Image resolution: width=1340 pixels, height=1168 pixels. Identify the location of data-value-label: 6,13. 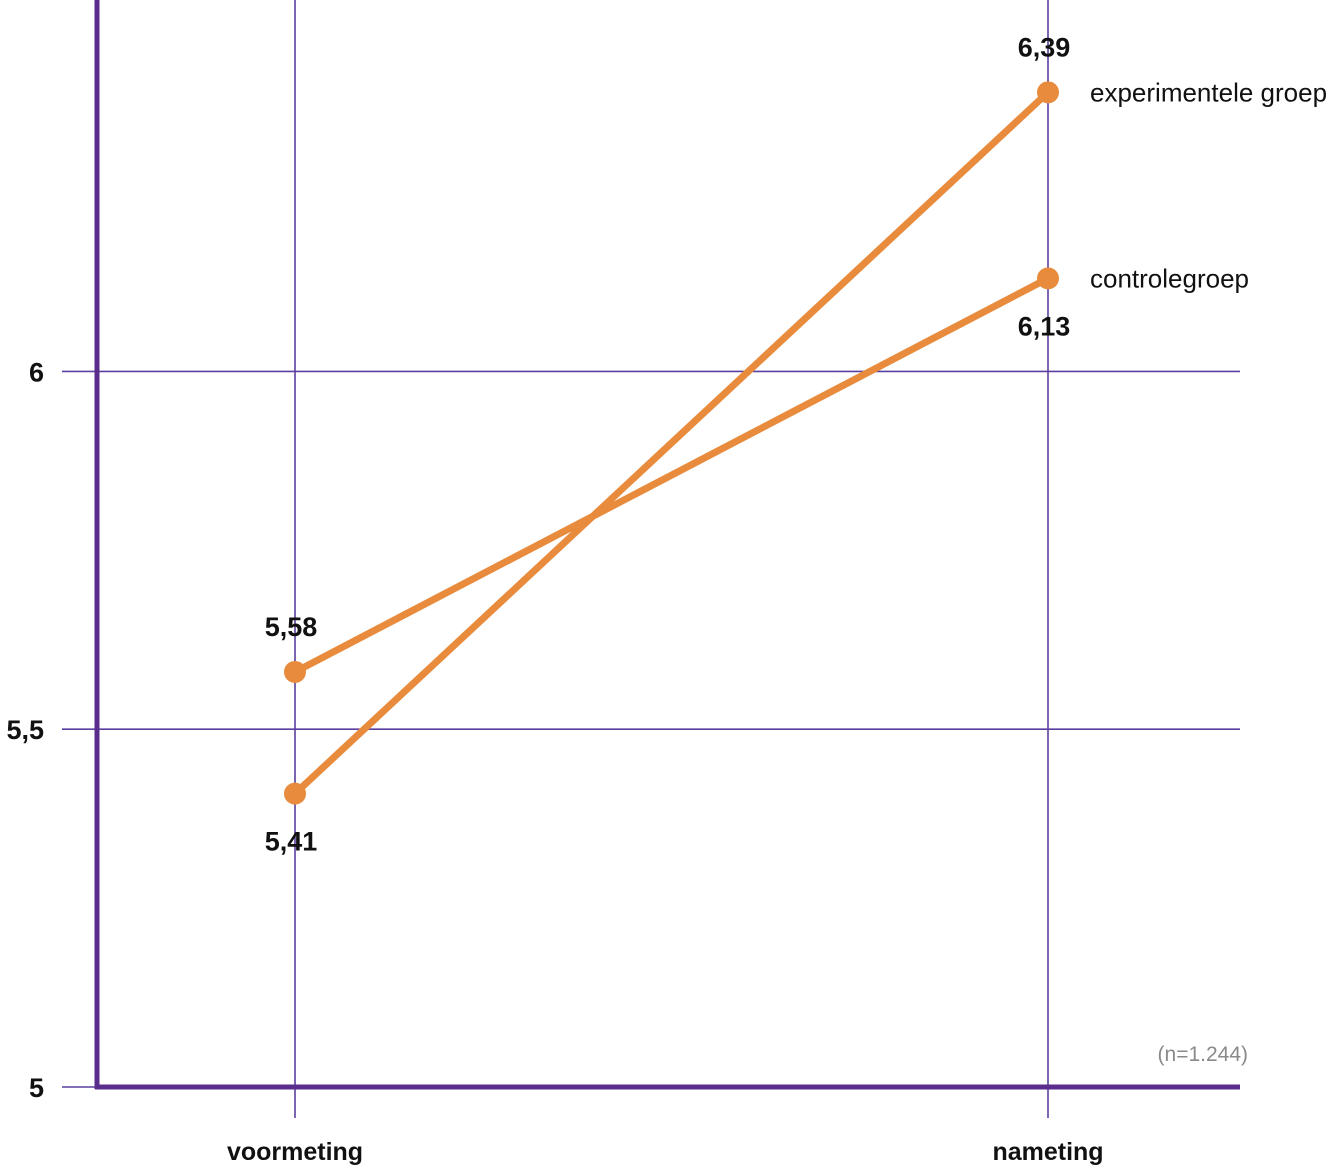
(1044, 326).